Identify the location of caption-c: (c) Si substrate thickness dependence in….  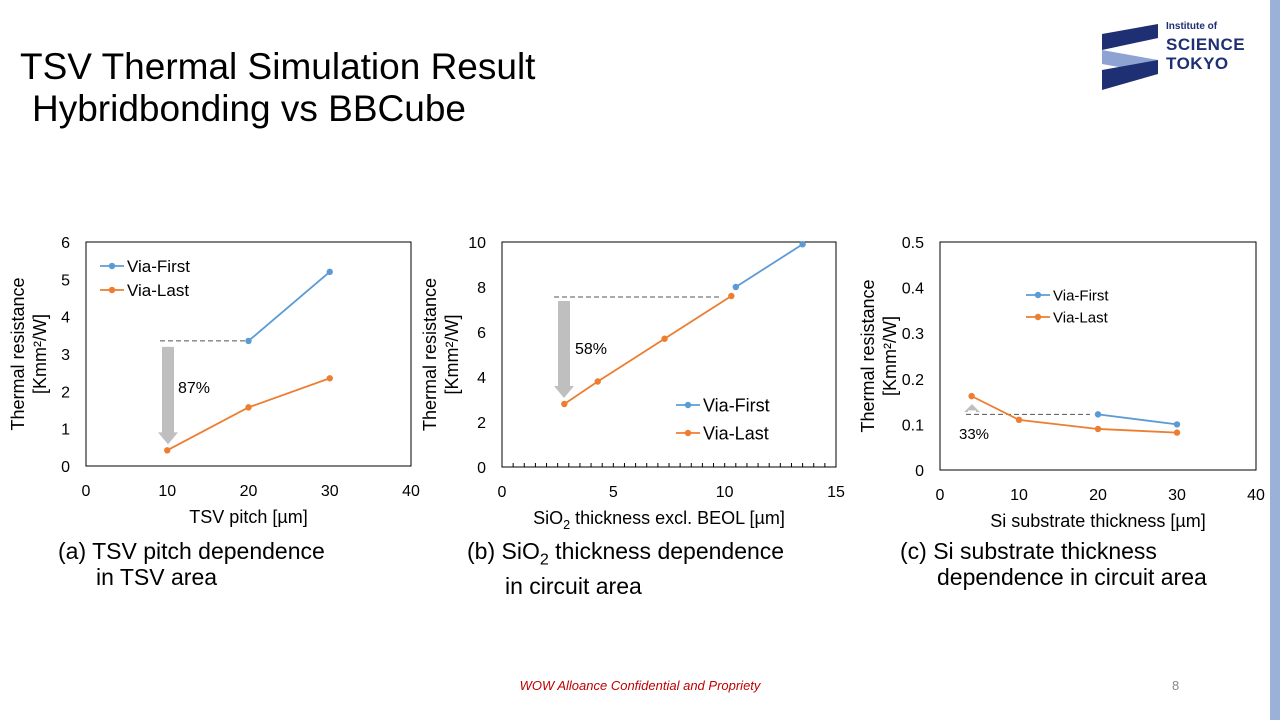
(1053, 564).